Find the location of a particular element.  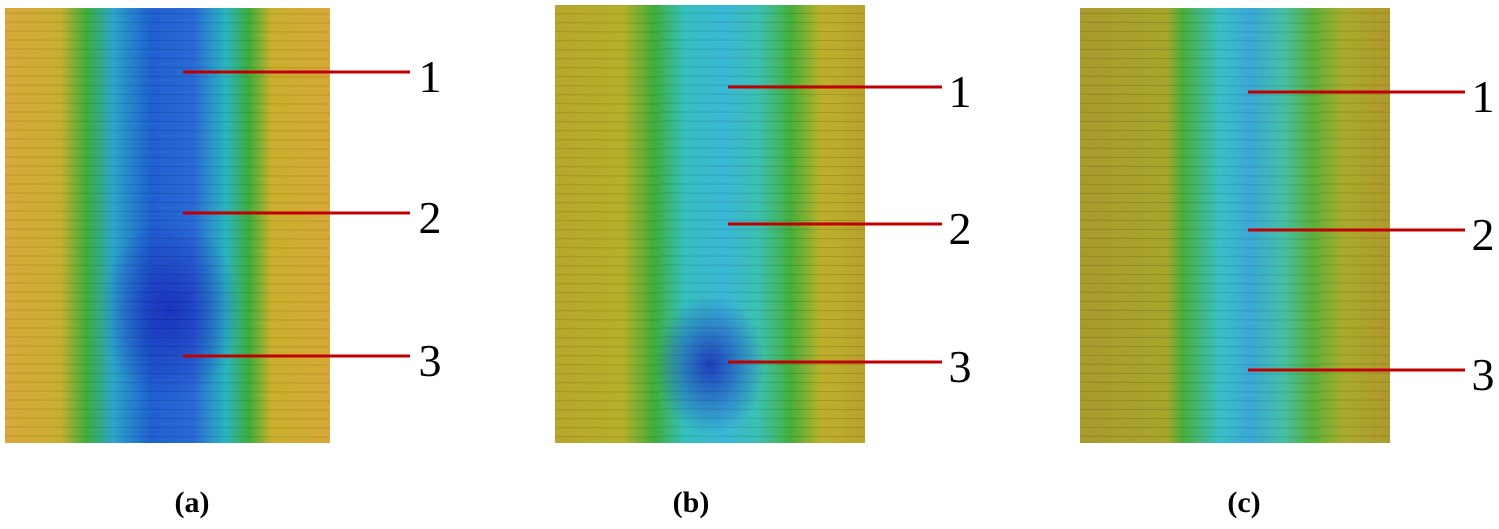

panel-caption: (b) is located at coordinates (691, 502).